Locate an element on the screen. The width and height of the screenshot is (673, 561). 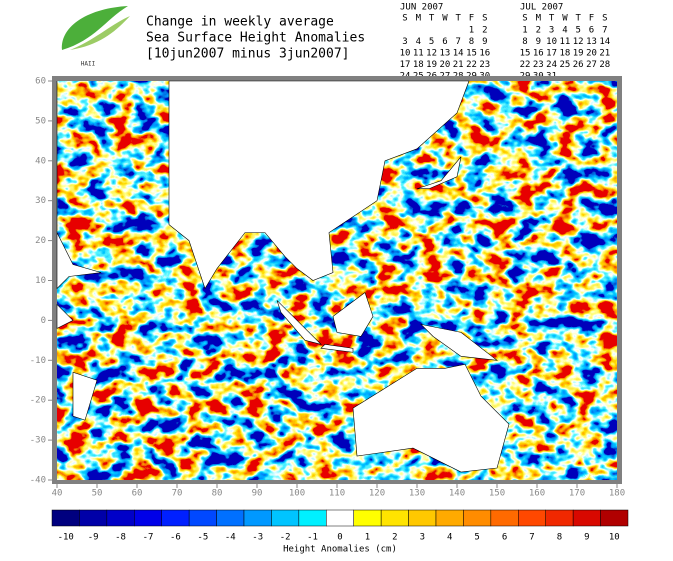
weekday: W is located at coordinates (565, 19).